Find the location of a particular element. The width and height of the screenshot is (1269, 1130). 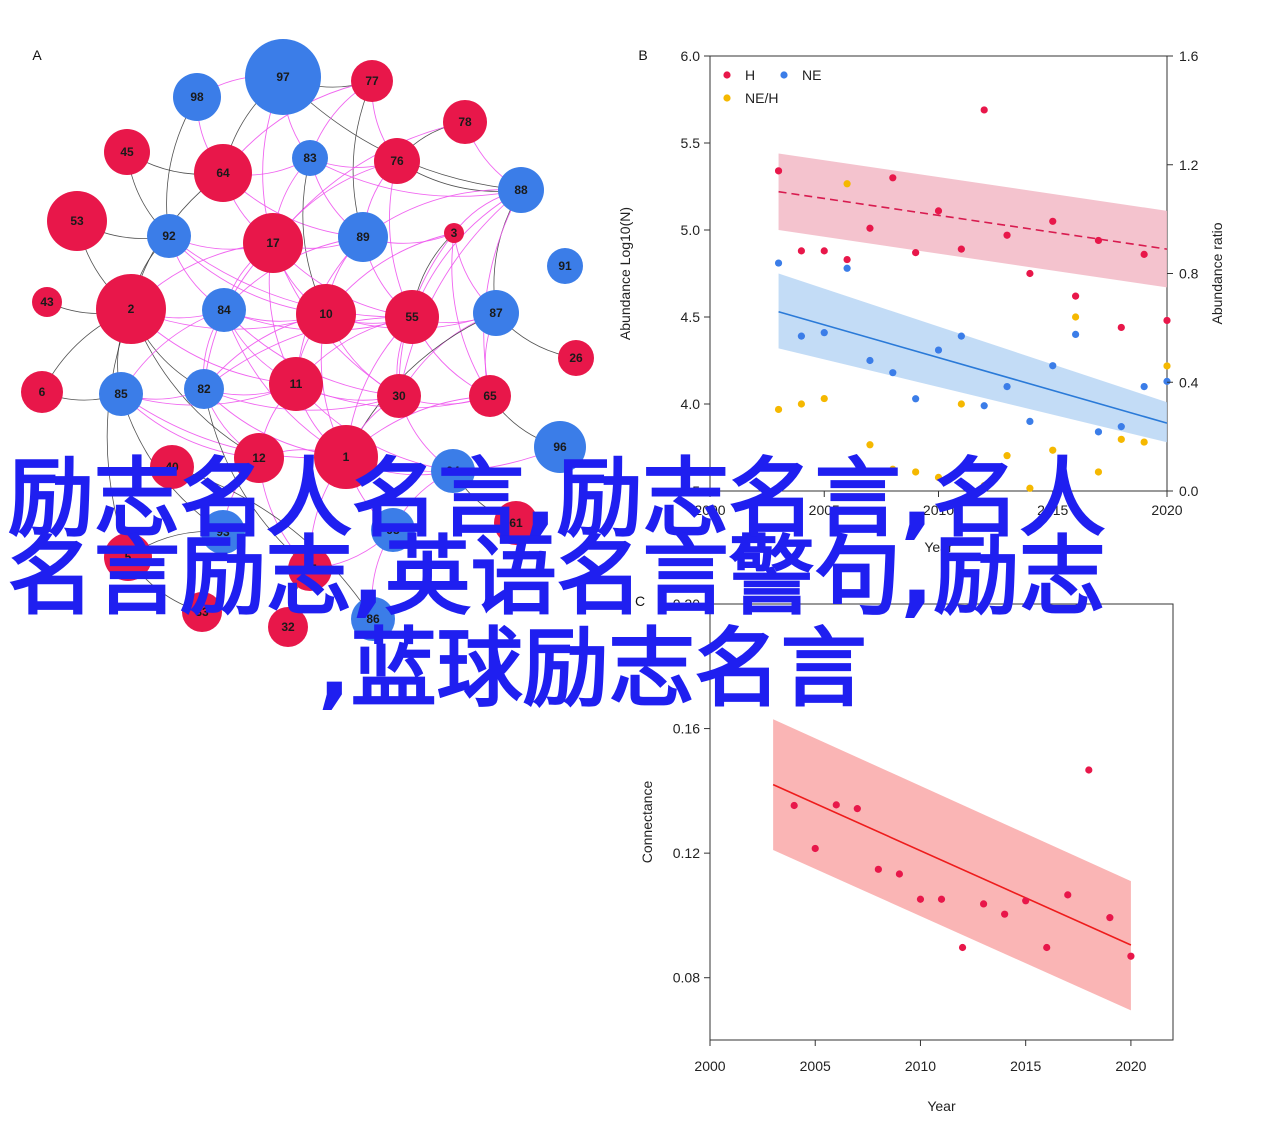

node-61-label: 61 is located at coordinates (516, 523).